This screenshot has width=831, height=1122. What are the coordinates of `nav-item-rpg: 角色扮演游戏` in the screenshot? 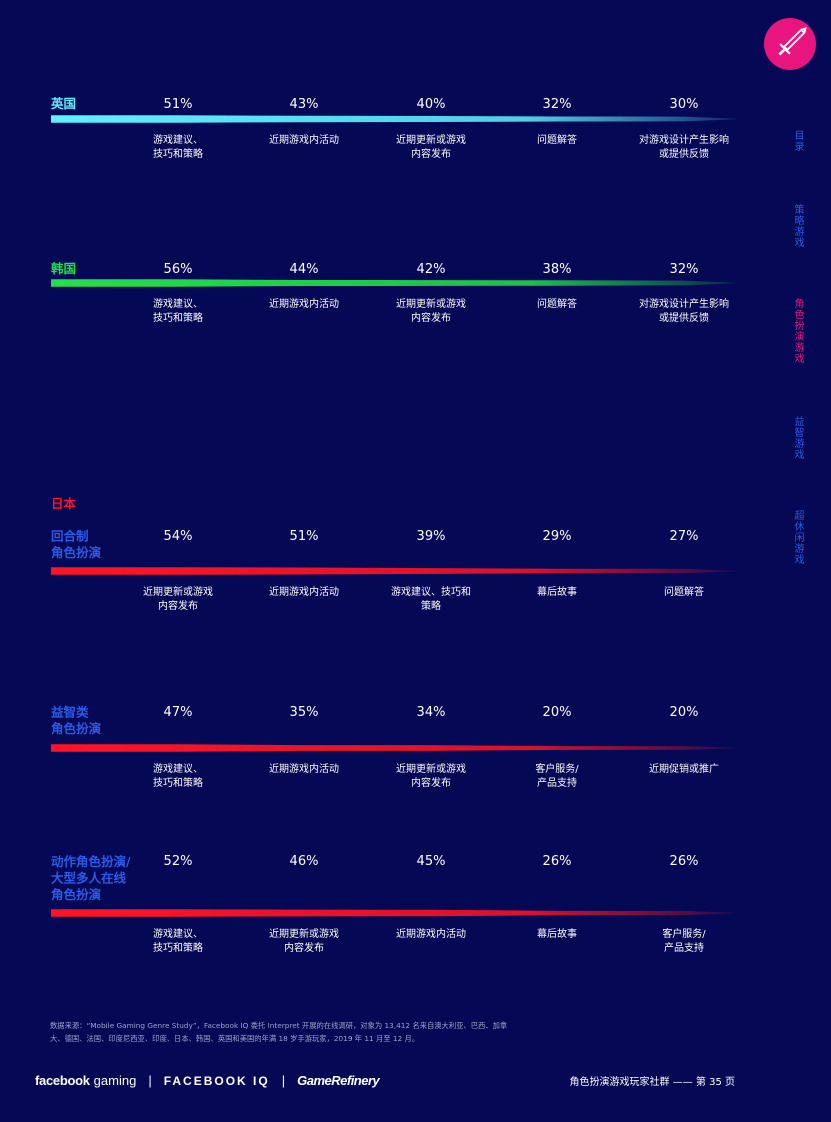 It's located at (797, 331).